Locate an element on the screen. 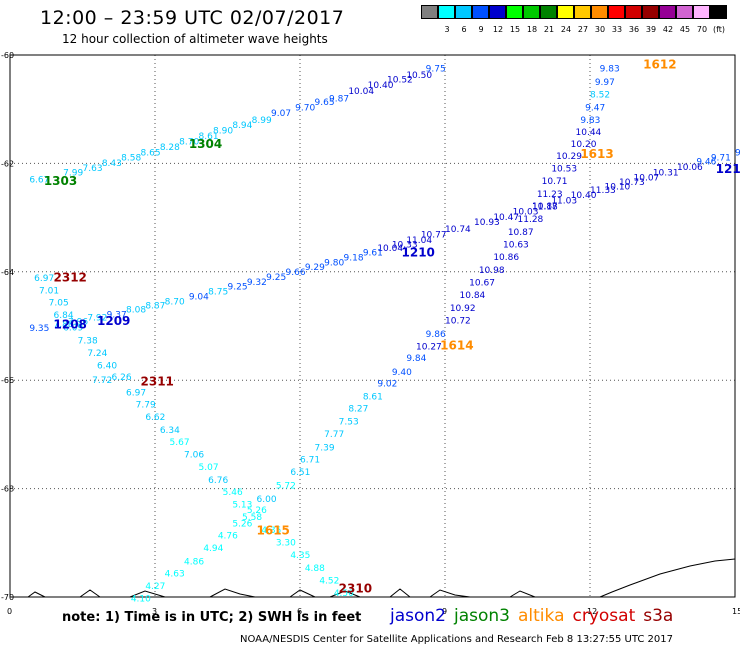 This screenshot has width=740, height=650. swh-observation: 6.09 is located at coordinates (73, 328).